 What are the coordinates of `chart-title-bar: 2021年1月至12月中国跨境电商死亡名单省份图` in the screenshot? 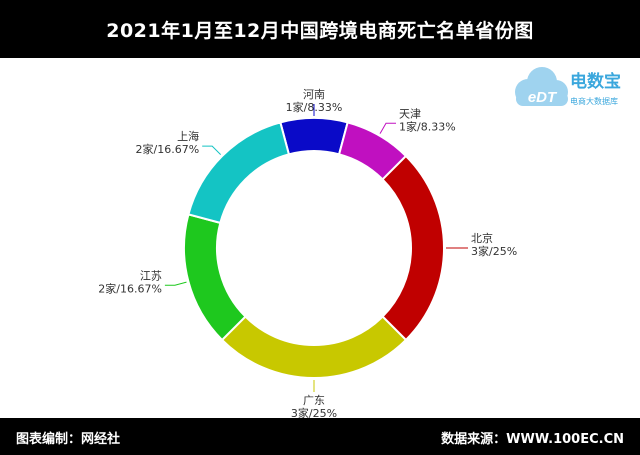 It's located at (320, 29).